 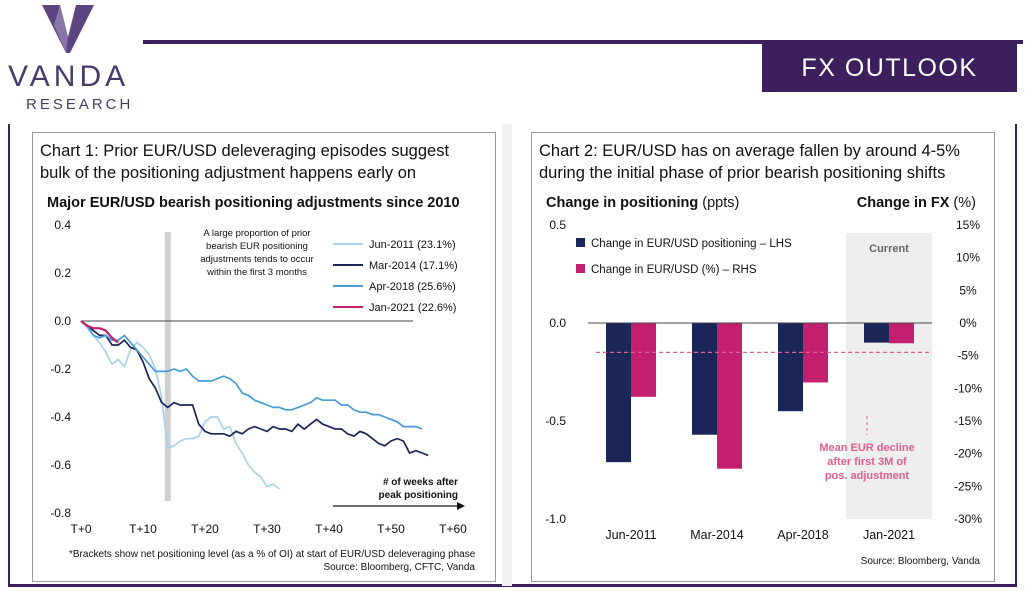 I want to click on frame-right, so click(x=1016, y=355).